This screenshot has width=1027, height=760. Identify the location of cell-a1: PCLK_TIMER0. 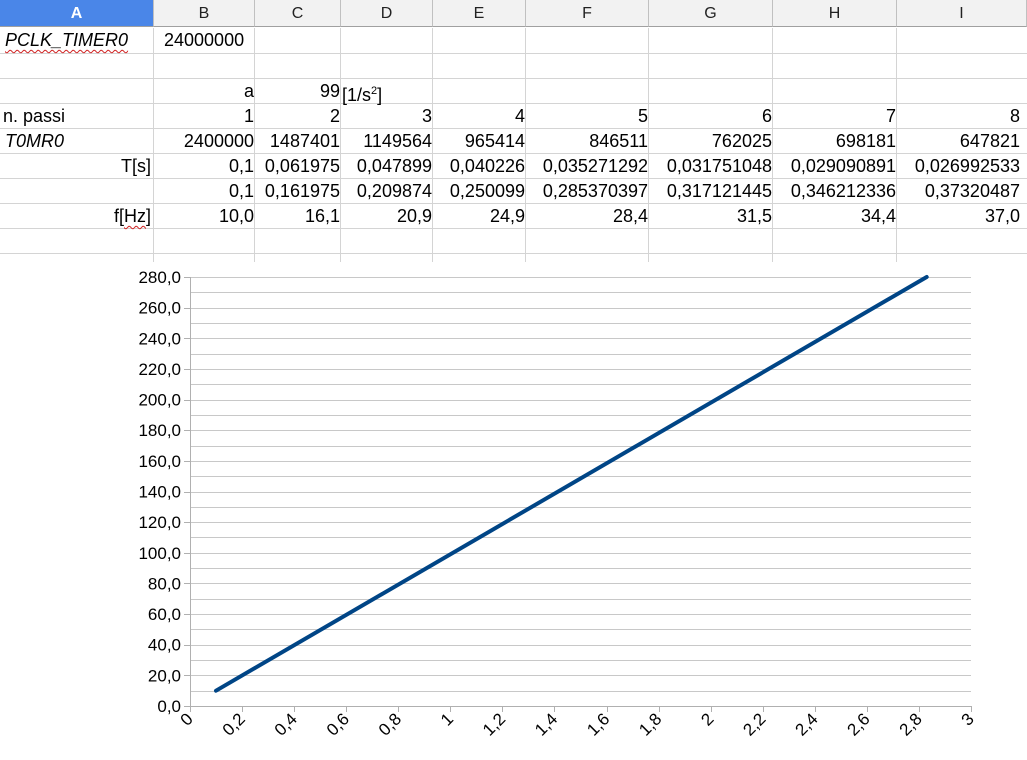
(77, 40).